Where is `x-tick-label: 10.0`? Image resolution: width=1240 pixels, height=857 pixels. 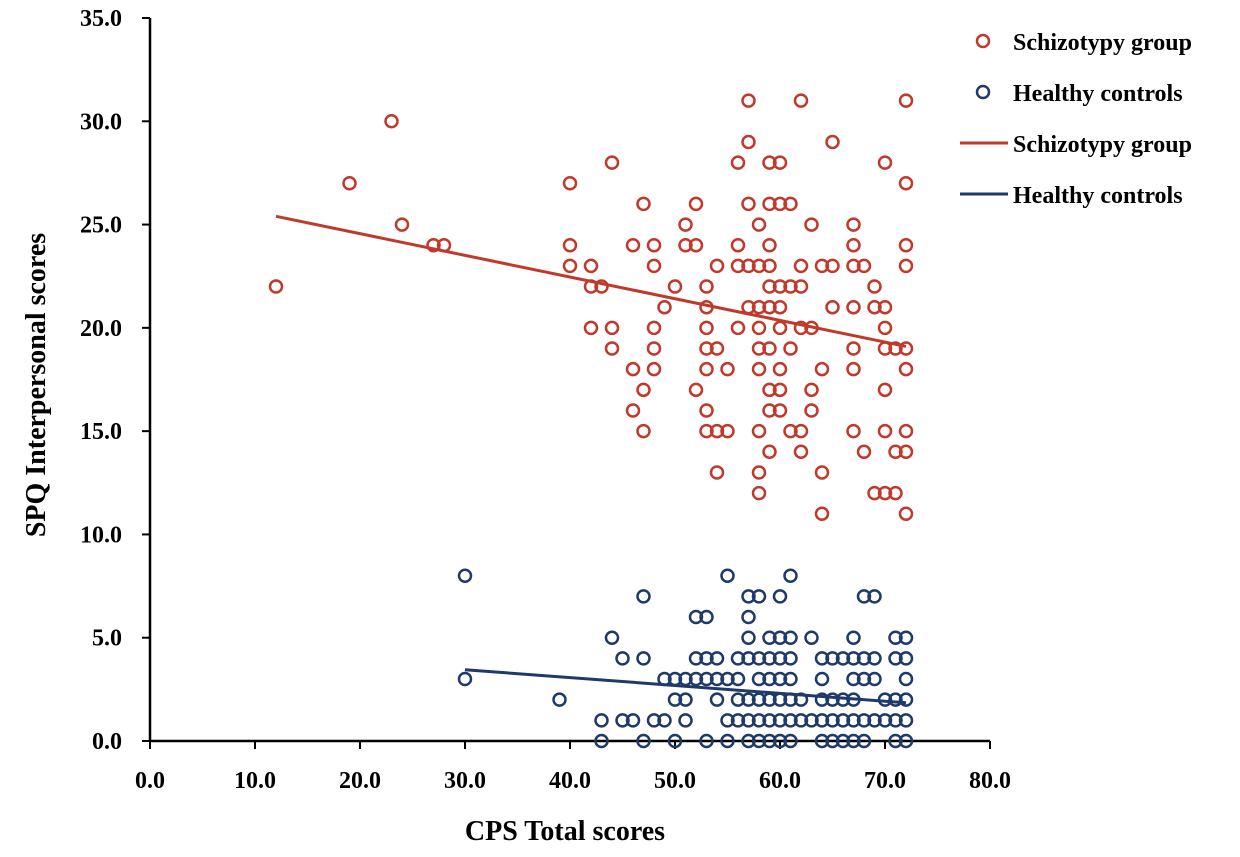
x-tick-label: 10.0 is located at coordinates (255, 781).